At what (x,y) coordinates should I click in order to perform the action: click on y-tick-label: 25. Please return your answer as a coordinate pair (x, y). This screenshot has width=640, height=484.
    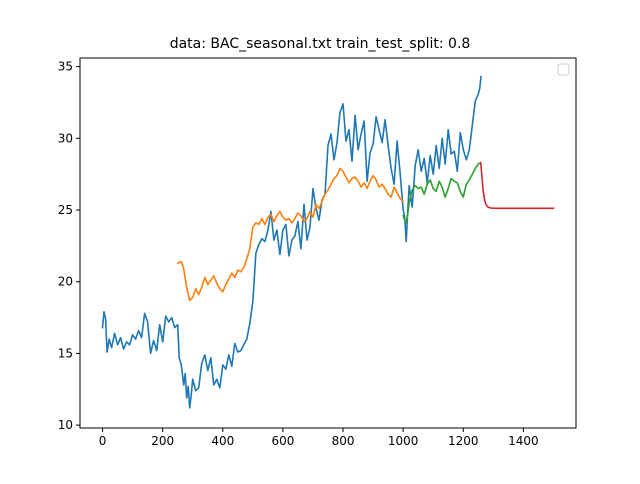
    Looking at the image, I should click on (65, 210).